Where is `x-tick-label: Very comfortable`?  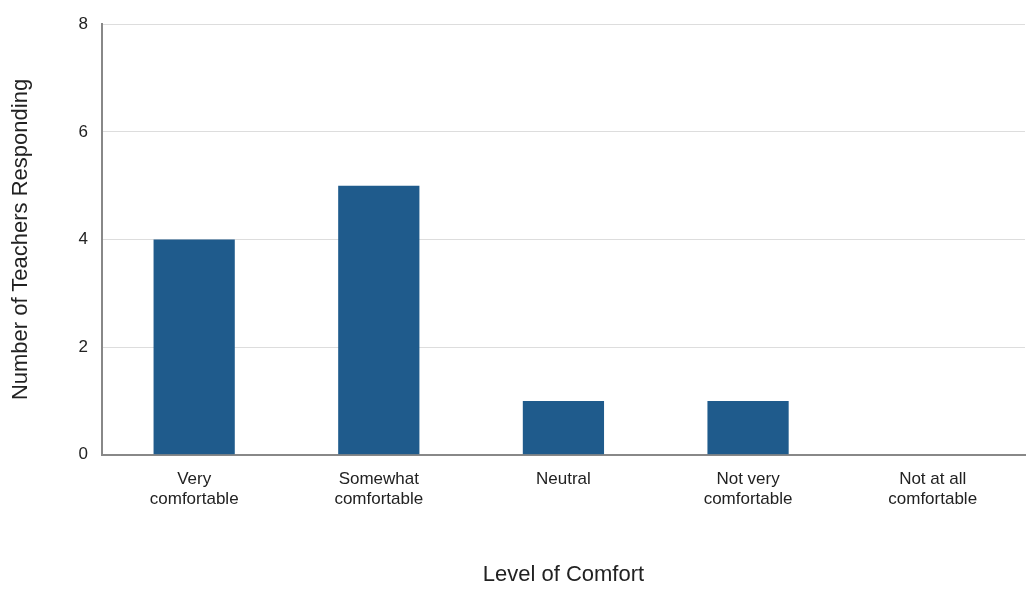
x-tick-label: Very comfortable is located at coordinates (194, 488).